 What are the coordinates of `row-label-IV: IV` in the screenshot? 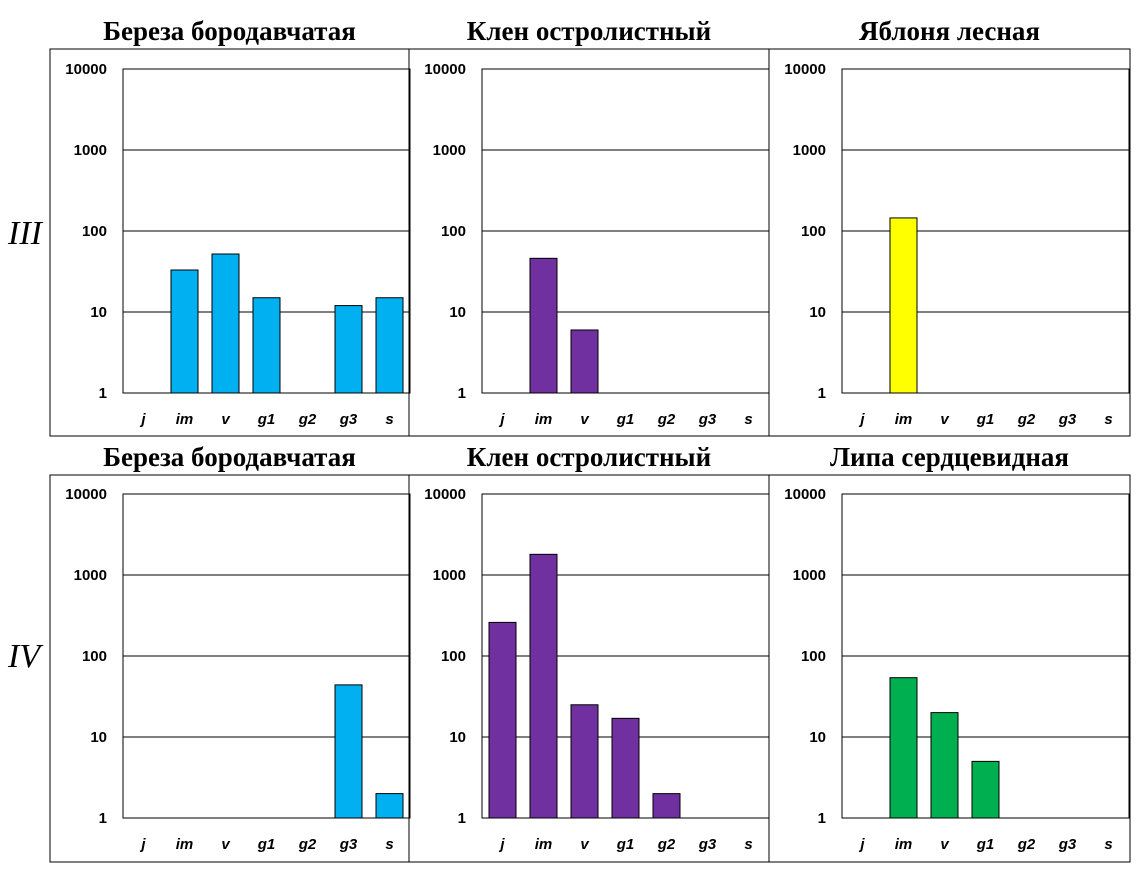 It's located at (25, 656).